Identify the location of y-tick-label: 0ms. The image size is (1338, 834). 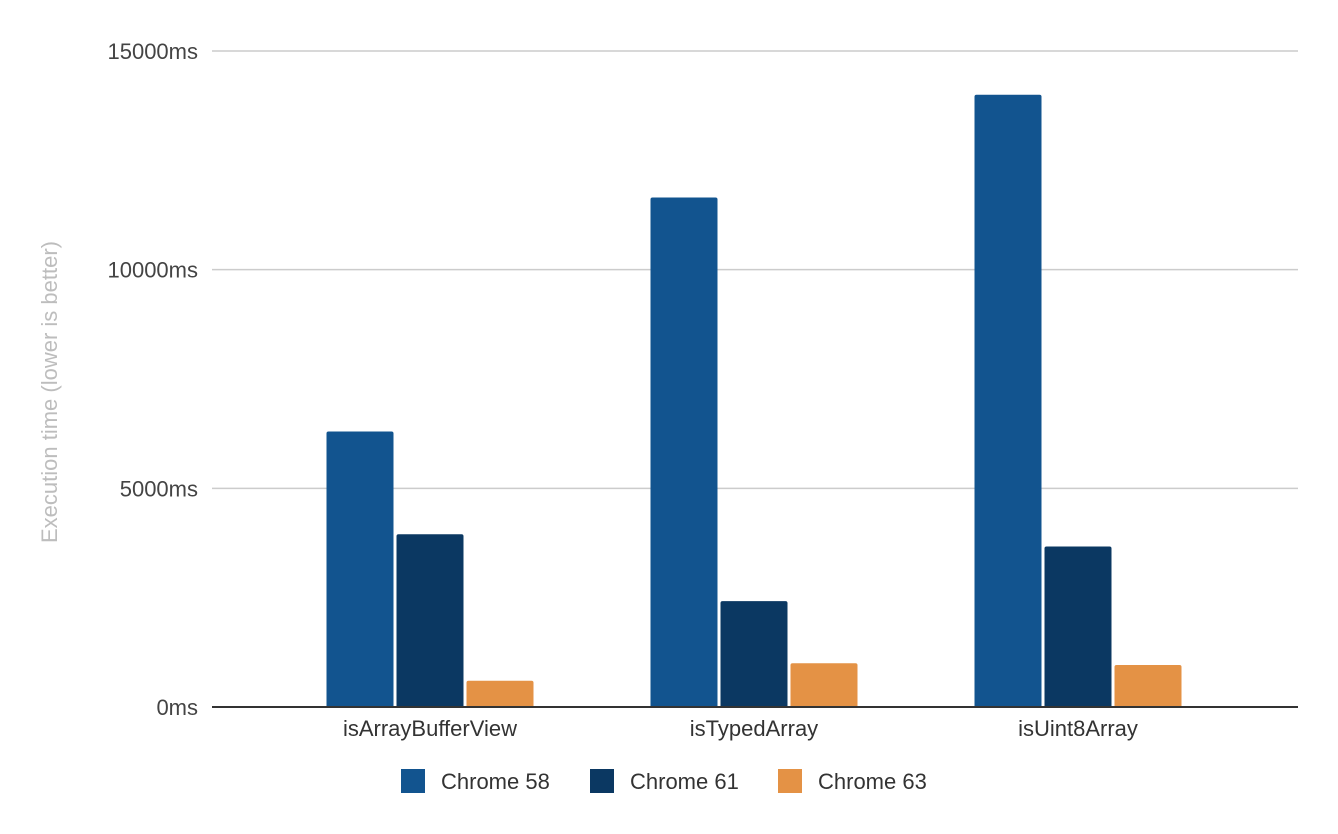
(177, 707).